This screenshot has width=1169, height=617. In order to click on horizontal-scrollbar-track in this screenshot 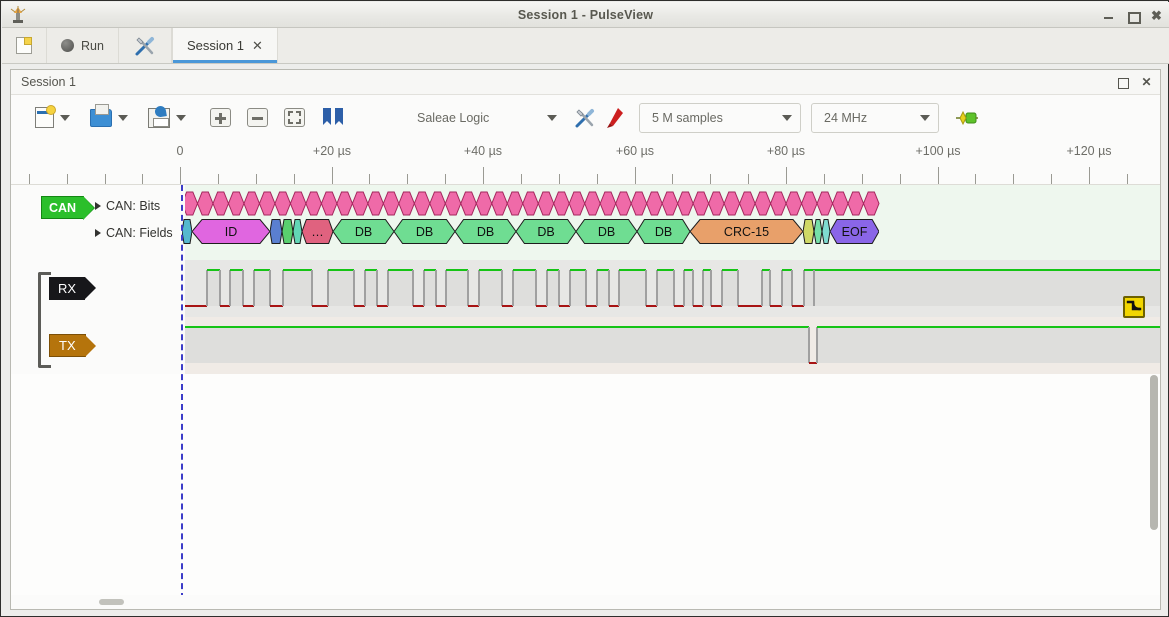, I will do `click(585, 602)`.